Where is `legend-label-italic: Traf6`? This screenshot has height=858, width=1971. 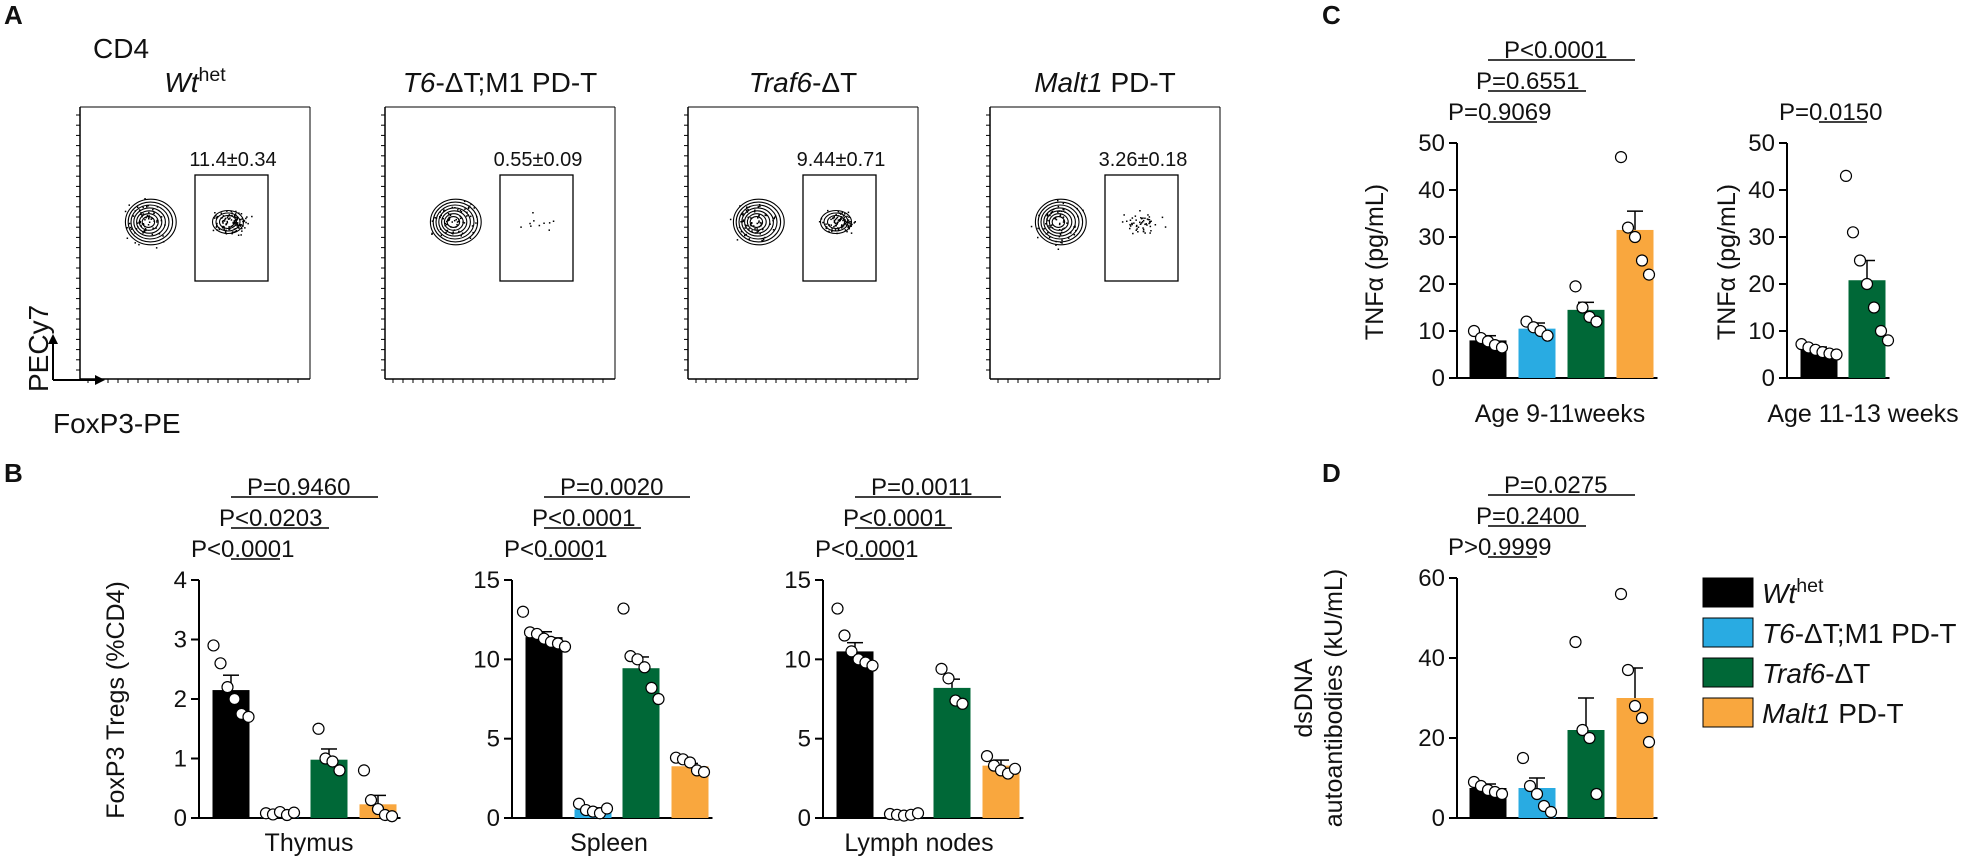 legend-label-italic: Traf6 is located at coordinates (1794, 673).